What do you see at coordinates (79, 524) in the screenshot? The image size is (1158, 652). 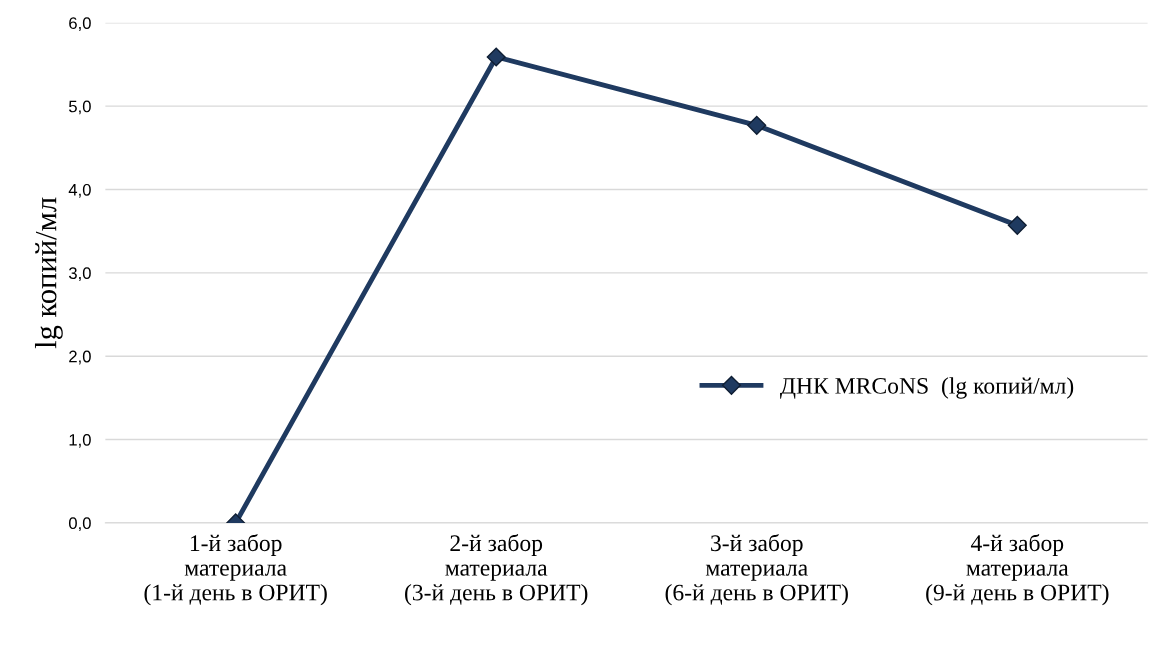 I see `y-tick-label: 0,0` at bounding box center [79, 524].